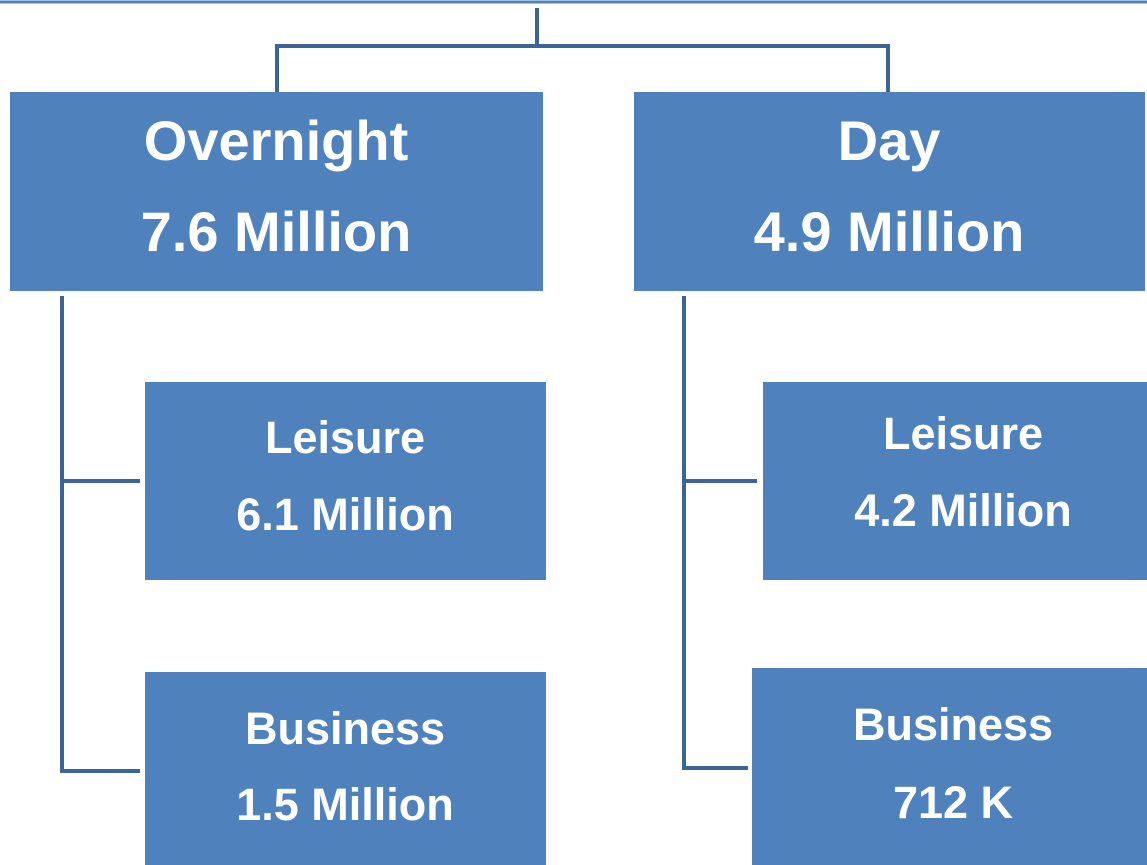  Describe the element at coordinates (276, 140) in the screenshot. I see `node-label: Overnight` at that location.